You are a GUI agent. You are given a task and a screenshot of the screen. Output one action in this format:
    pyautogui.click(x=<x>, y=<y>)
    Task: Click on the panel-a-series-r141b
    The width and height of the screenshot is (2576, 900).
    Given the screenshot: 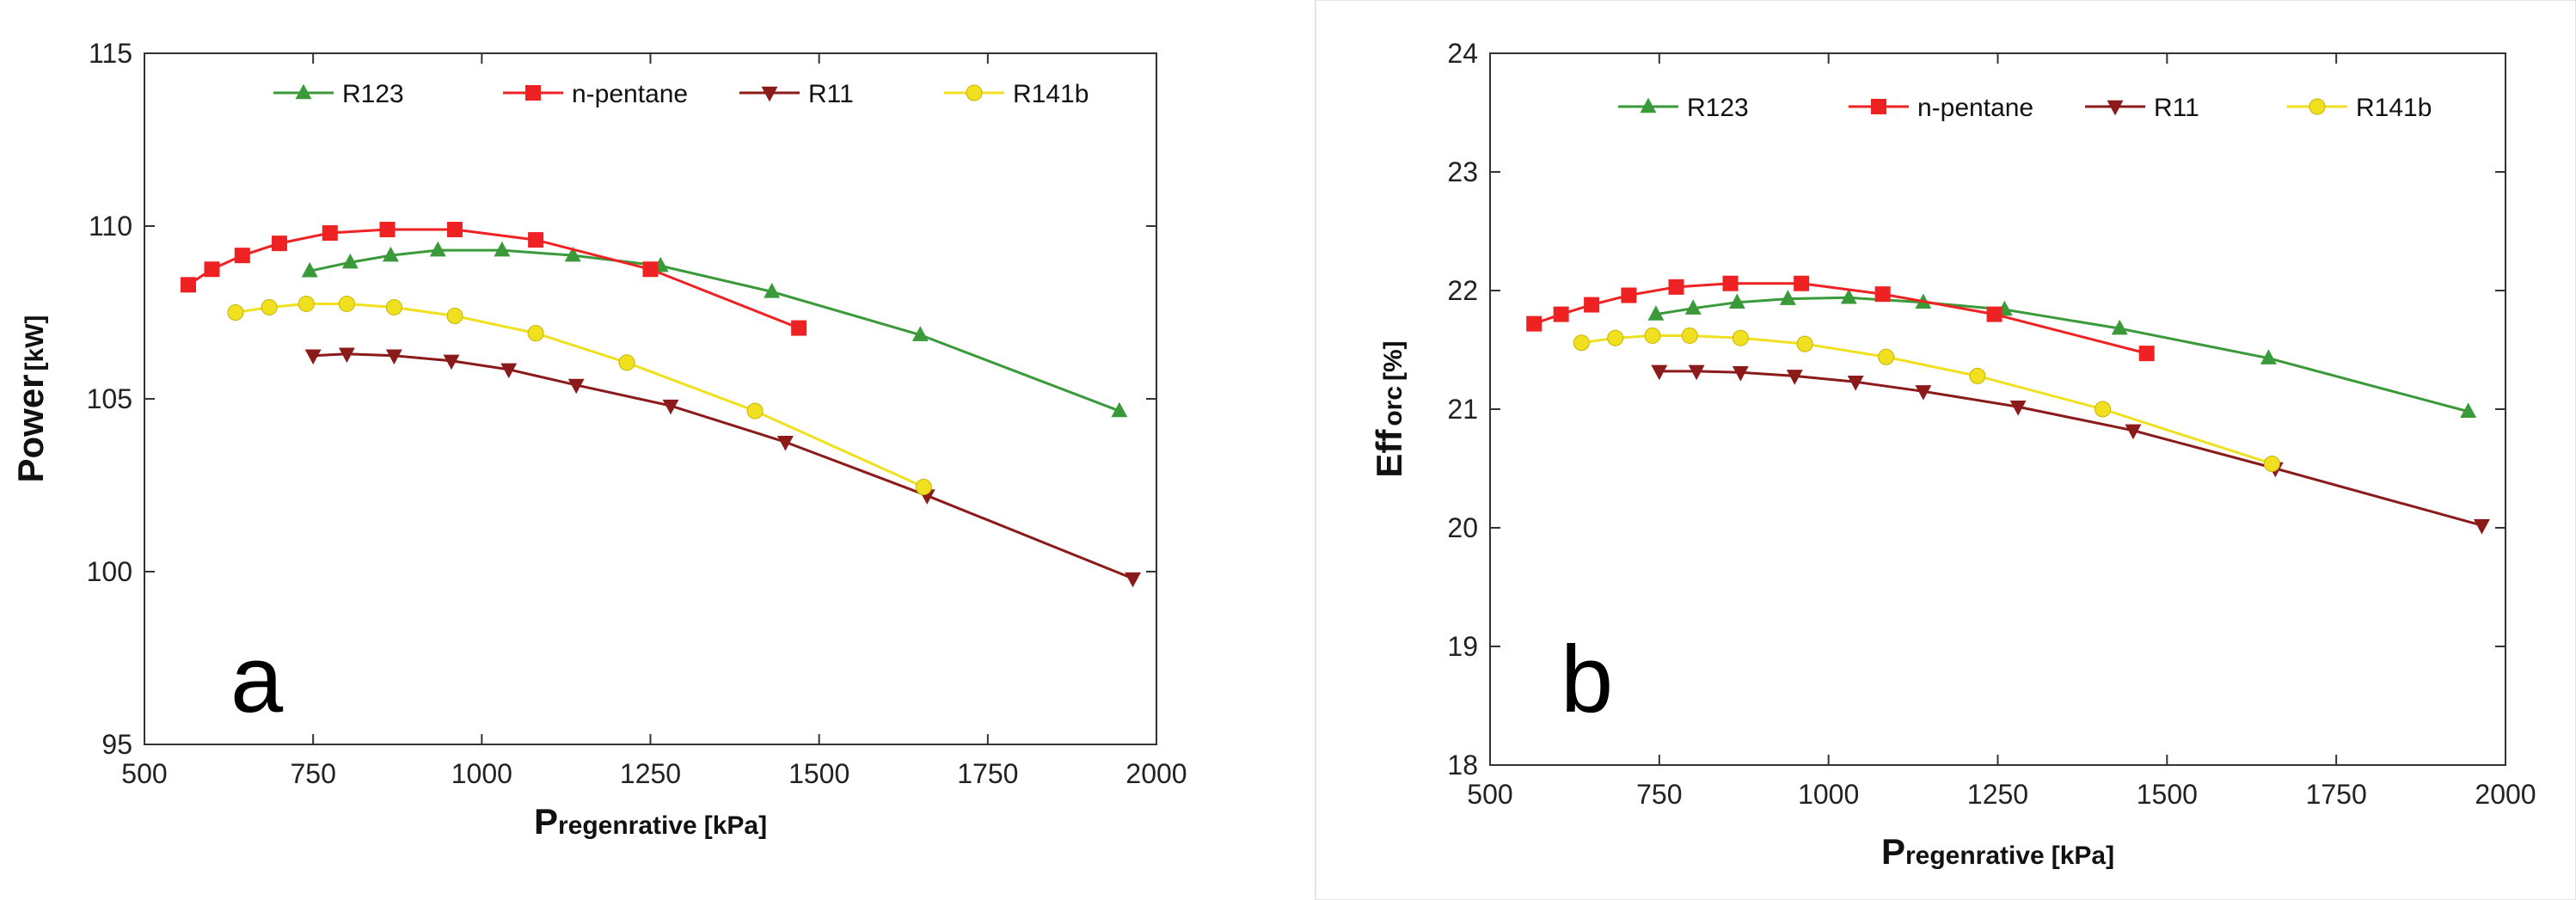 What is the action you would take?
    pyautogui.click(x=580, y=395)
    